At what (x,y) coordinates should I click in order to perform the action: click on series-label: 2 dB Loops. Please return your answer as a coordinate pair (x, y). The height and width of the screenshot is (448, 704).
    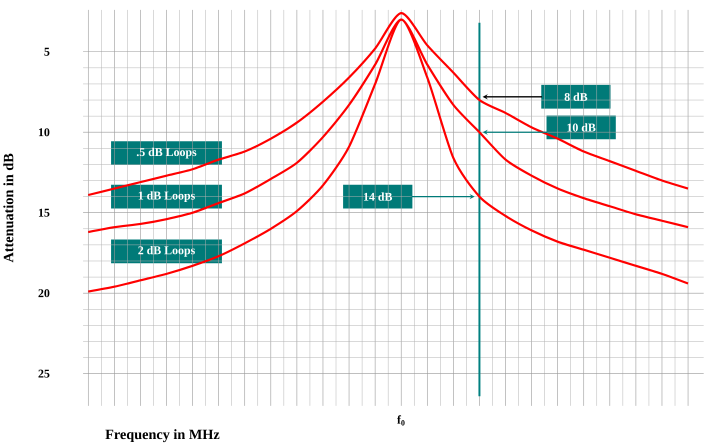
    Looking at the image, I should click on (166, 251).